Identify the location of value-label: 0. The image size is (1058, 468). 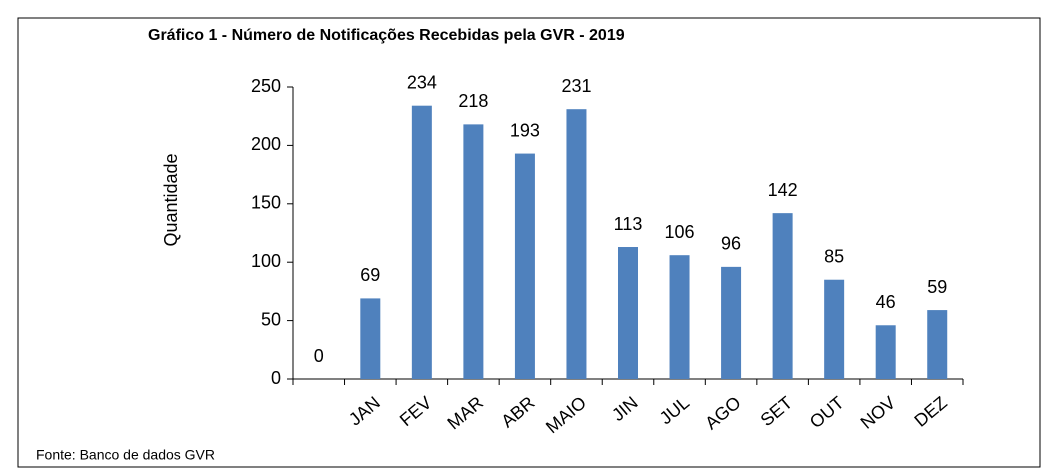
(319, 356).